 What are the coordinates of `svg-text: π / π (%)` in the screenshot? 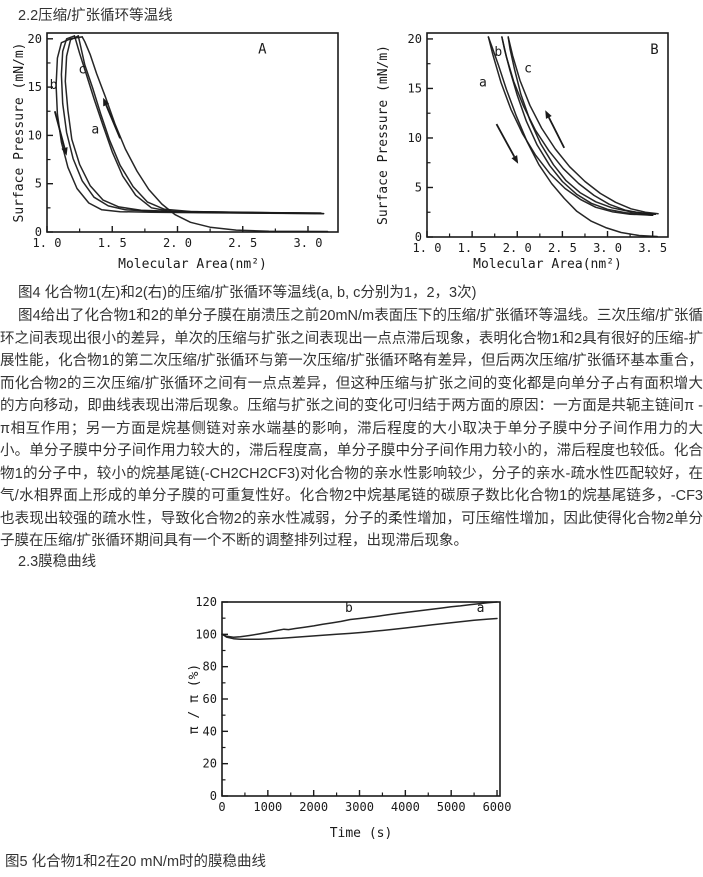 It's located at (194, 699).